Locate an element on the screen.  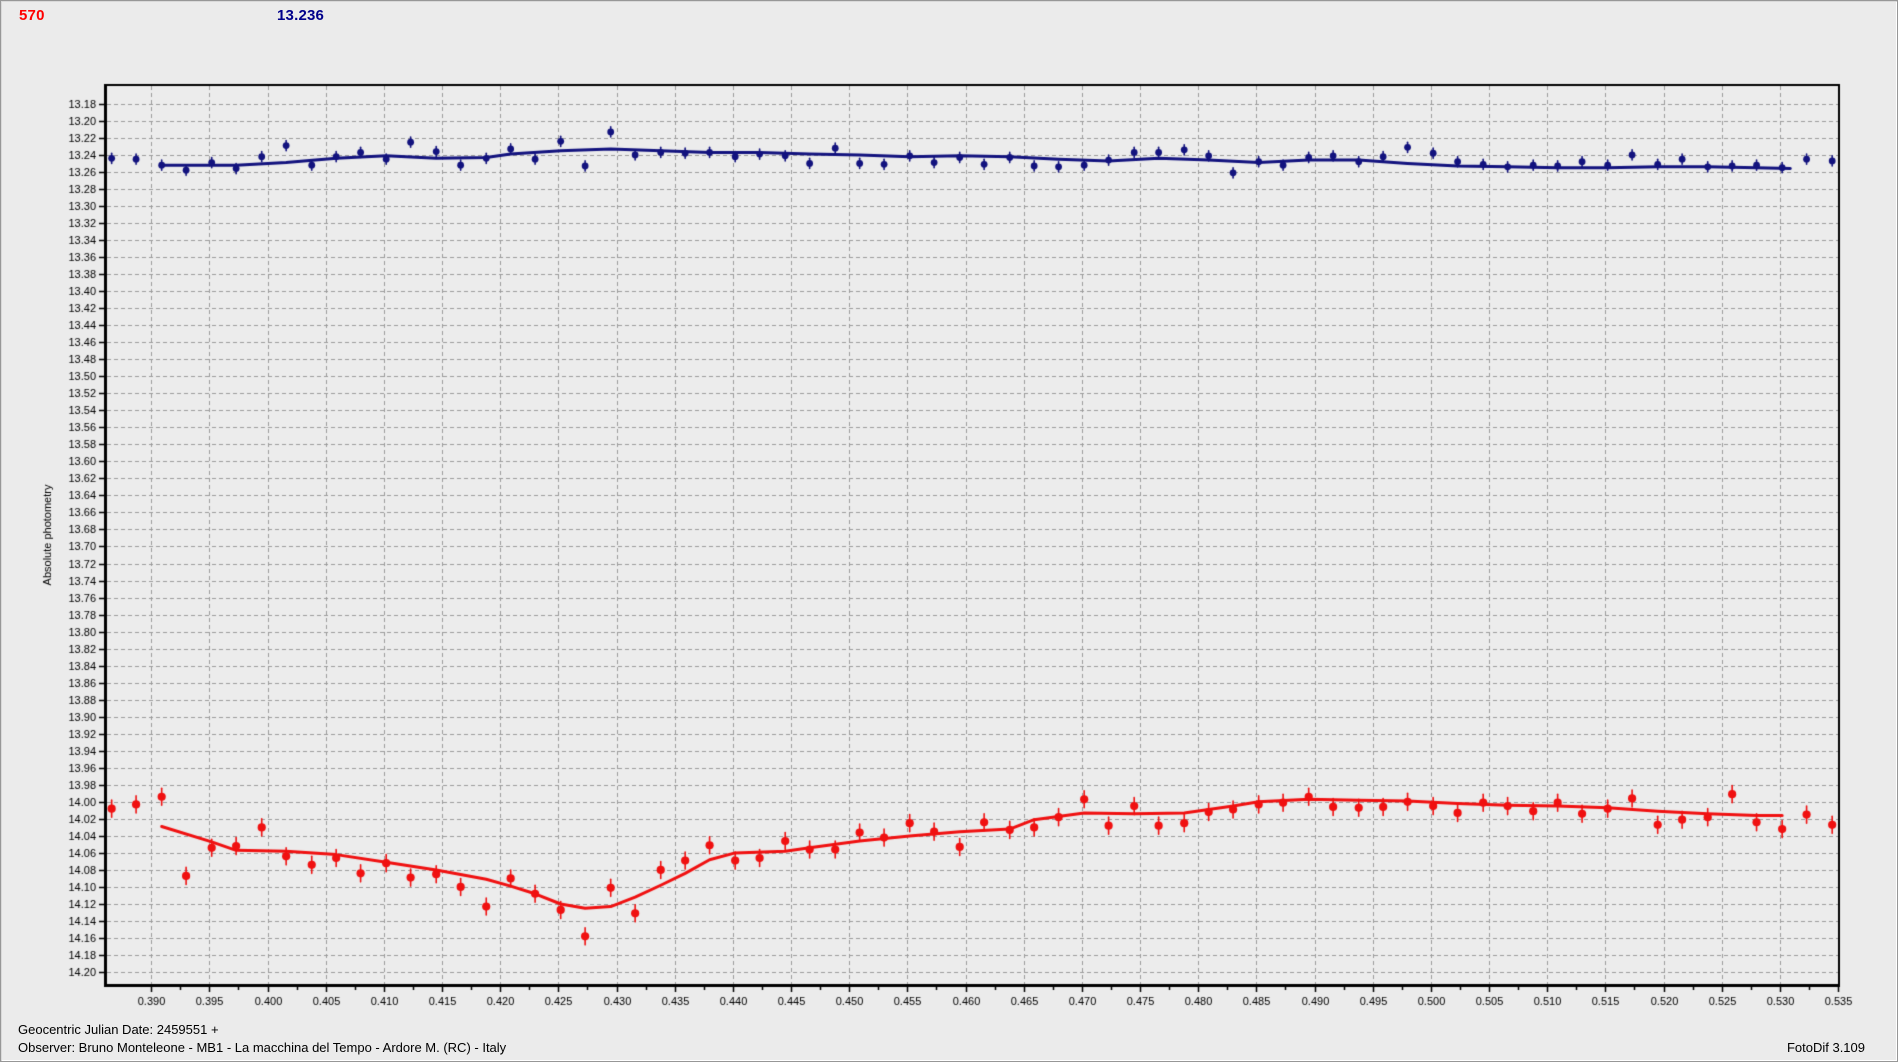
target-number-label: 570 is located at coordinates (32, 15).